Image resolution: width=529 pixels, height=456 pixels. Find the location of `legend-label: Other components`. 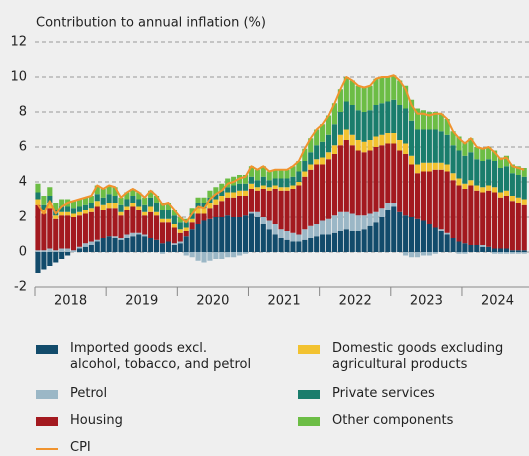

legend-label: Other components is located at coordinates (393, 420).